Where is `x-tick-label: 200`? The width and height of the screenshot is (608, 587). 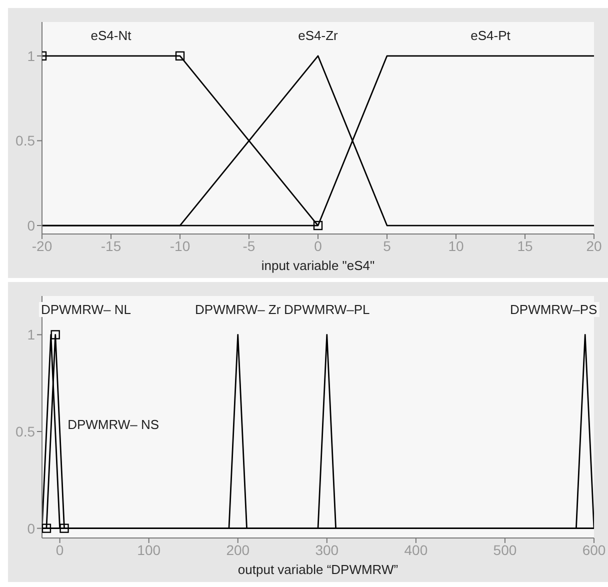 x-tick-label: 200 is located at coordinates (238, 550).